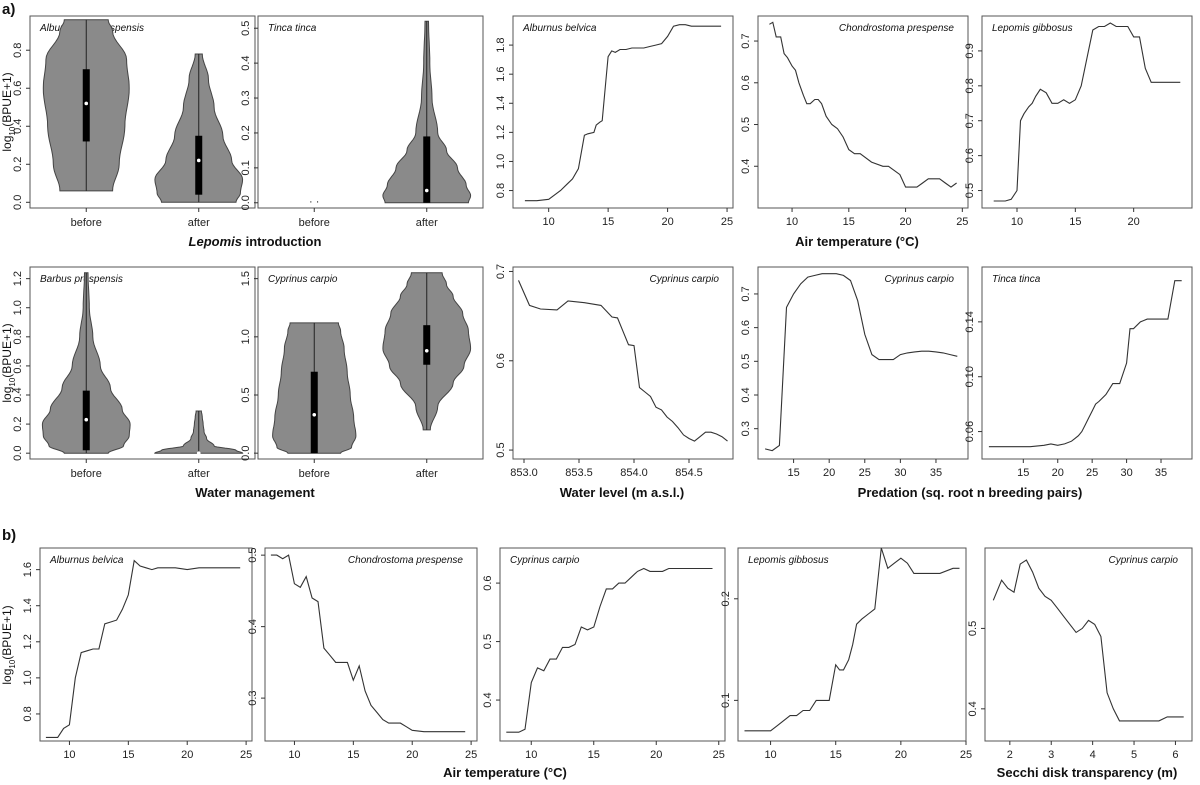  I want to click on x-axis-label-water-level: Water level (m a.s.l.), so click(622, 492).